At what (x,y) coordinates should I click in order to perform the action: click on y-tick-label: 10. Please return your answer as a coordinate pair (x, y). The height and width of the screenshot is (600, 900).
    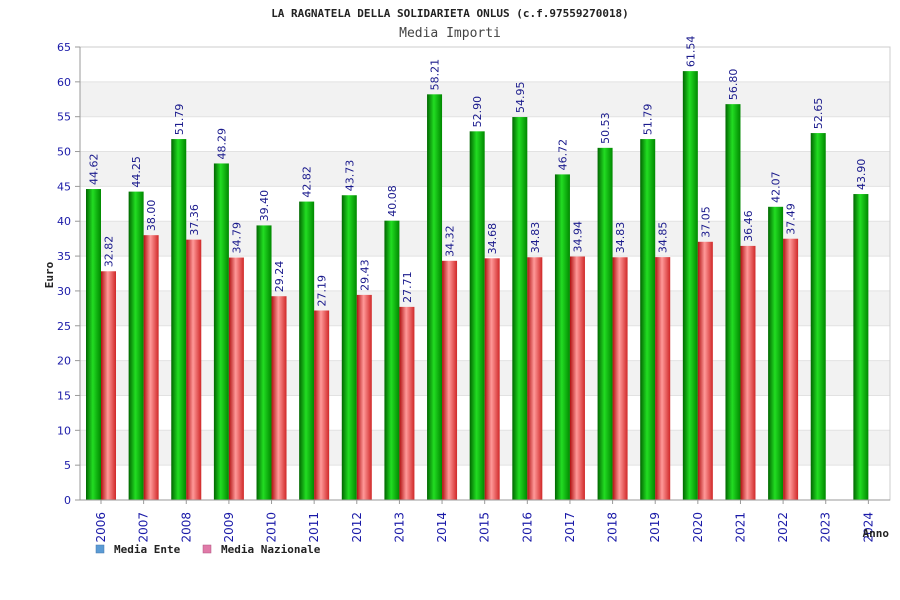
    Looking at the image, I should click on (64, 430).